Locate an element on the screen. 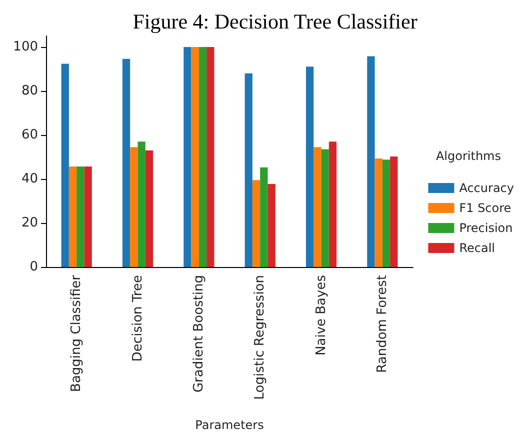  legend-label: Precision is located at coordinates (486, 228).